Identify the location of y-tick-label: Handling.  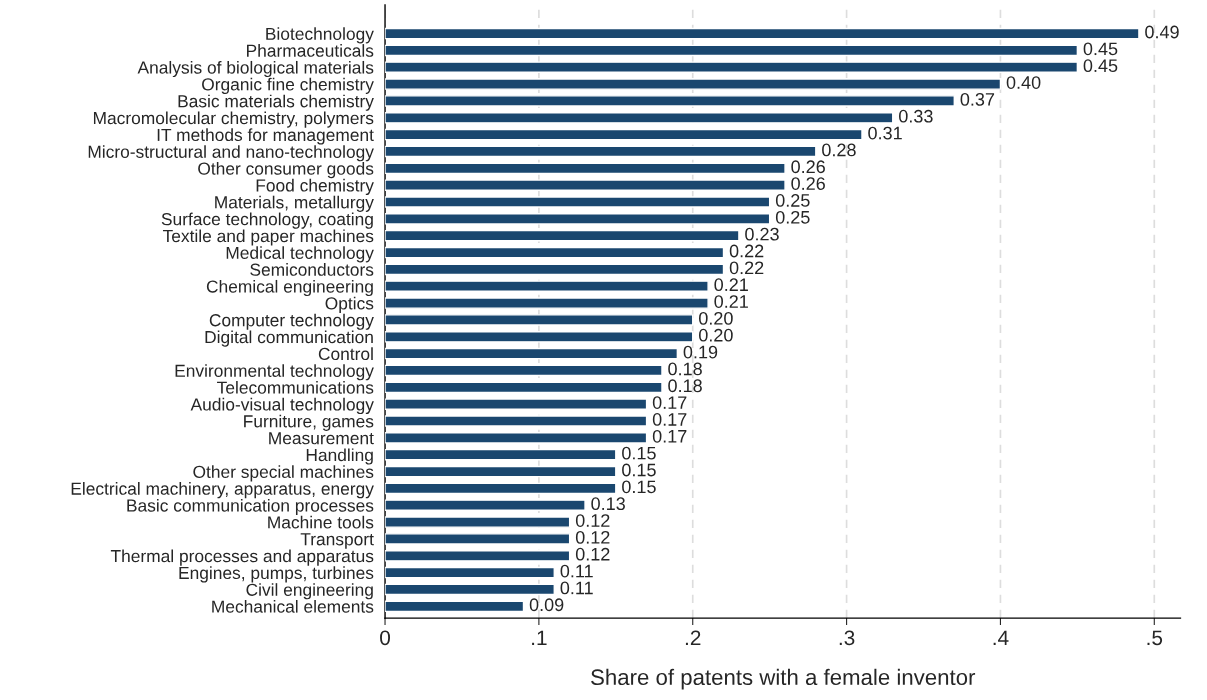
(339, 456).